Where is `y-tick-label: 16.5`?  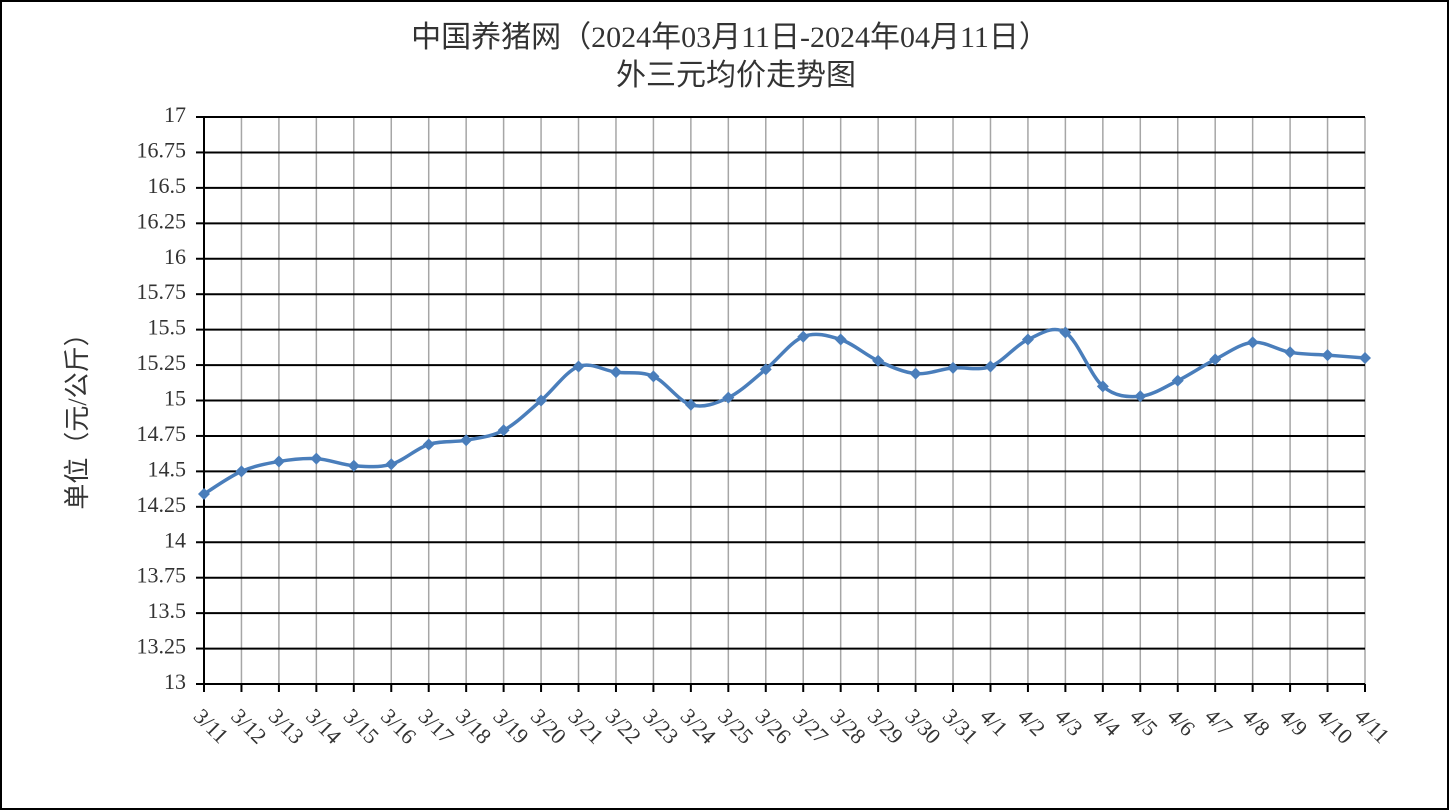 y-tick-label: 16.5 is located at coordinates (167, 185).